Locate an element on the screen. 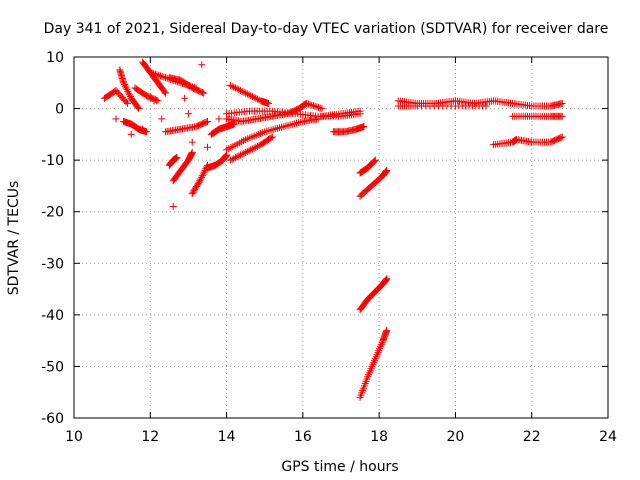  y-tick-label: -50 is located at coordinates (52, 367).